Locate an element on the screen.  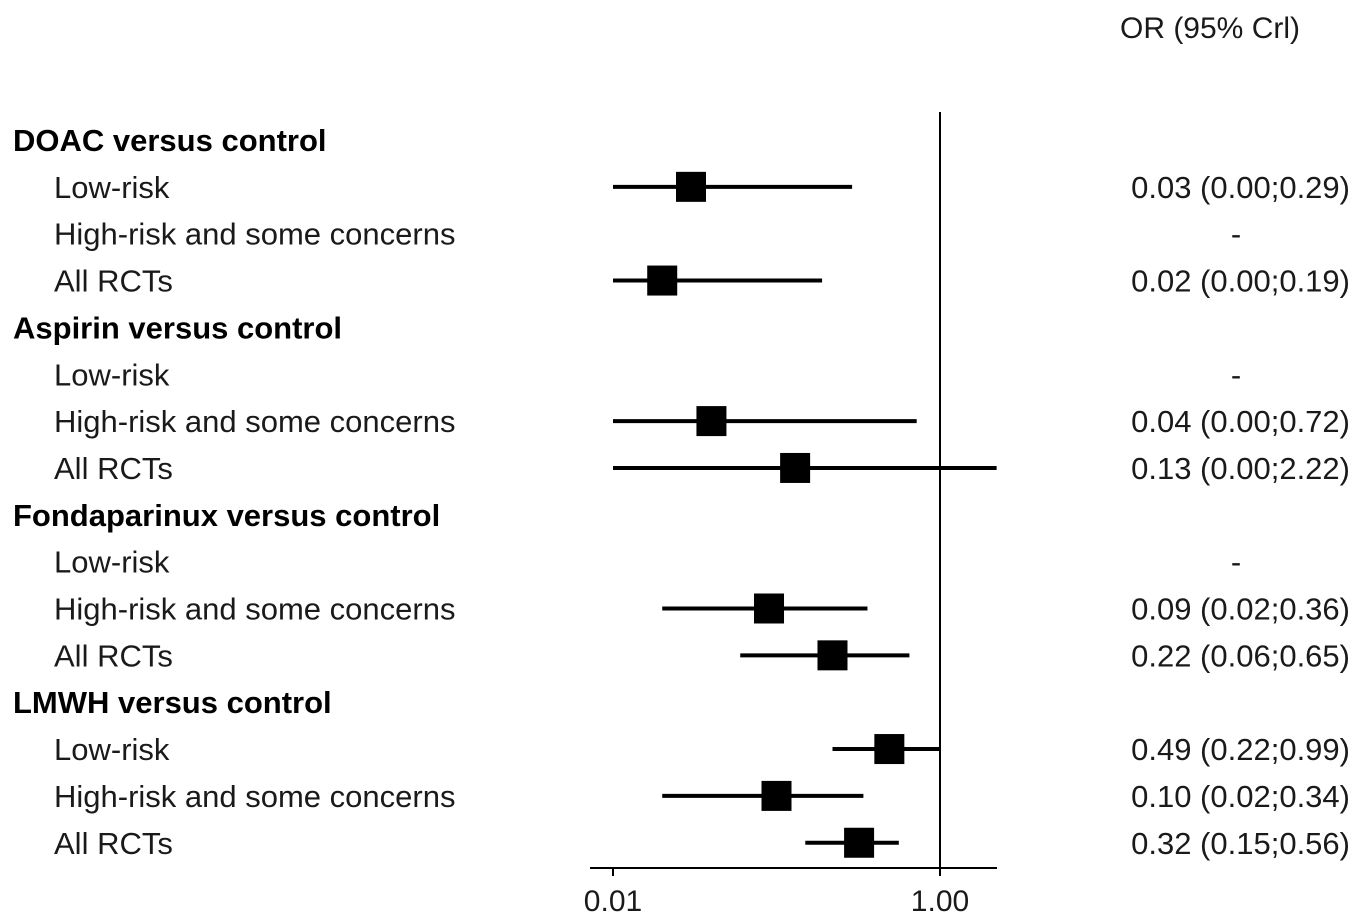
or-estimate-text: 0.02 (0.00;0.19) is located at coordinates (1240, 281).